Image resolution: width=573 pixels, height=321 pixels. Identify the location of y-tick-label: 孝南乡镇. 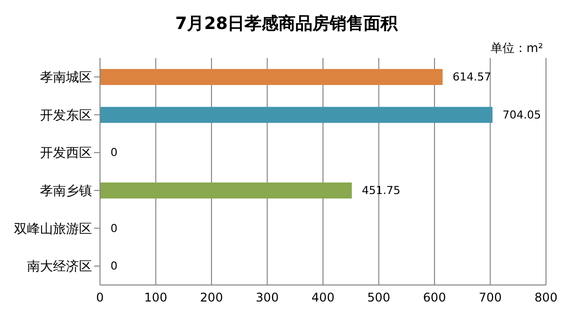
(66, 192).